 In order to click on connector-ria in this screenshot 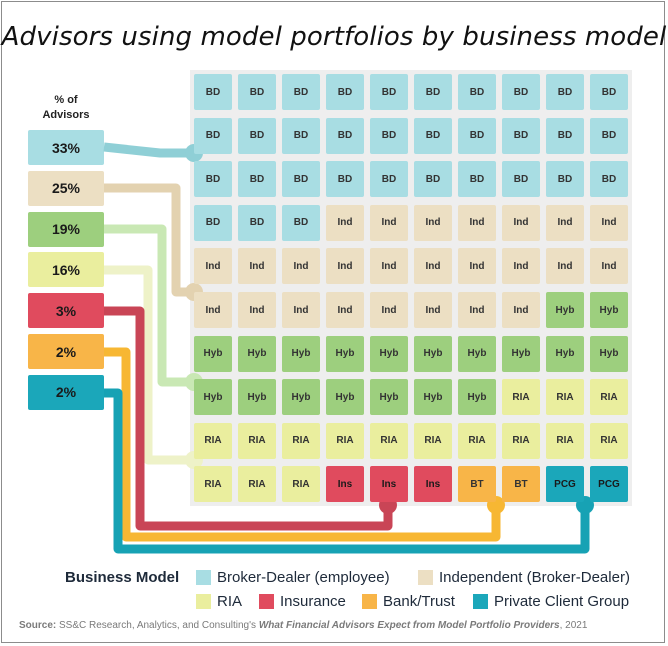, I will do `click(149, 365)`.